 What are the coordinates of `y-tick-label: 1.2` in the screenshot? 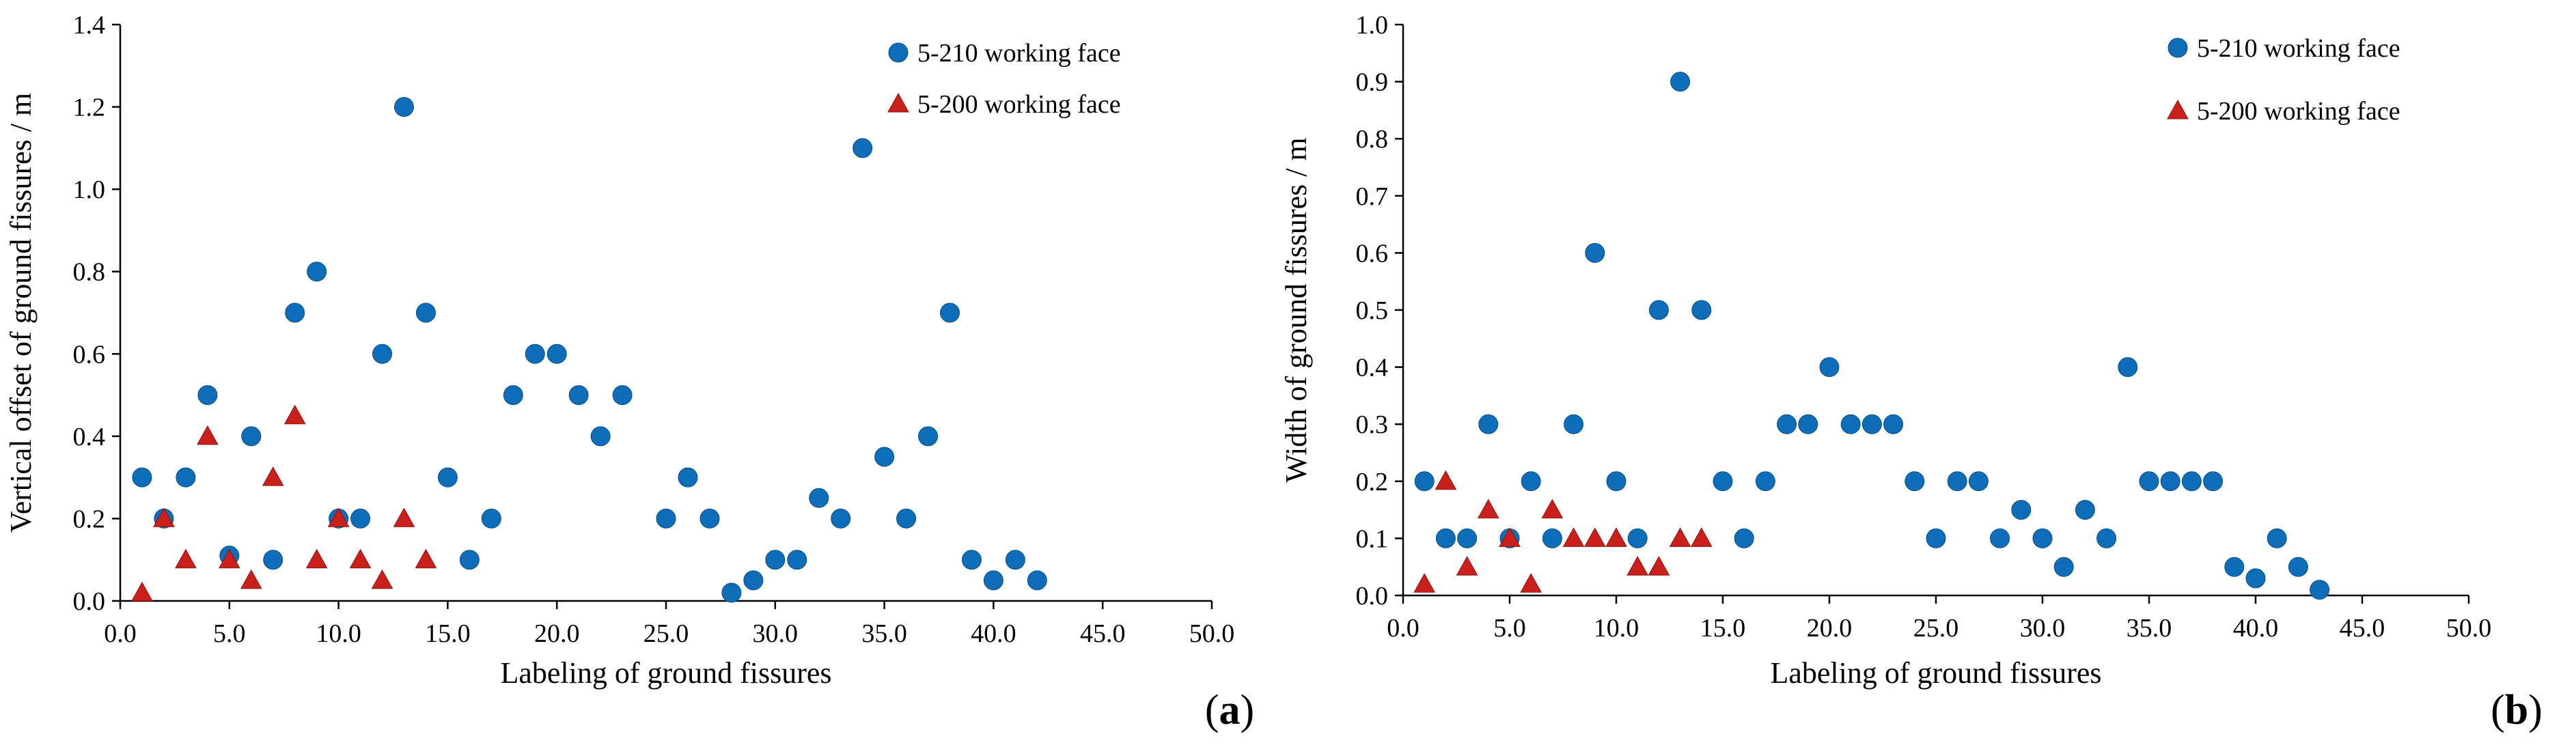 It's located at (89, 108).